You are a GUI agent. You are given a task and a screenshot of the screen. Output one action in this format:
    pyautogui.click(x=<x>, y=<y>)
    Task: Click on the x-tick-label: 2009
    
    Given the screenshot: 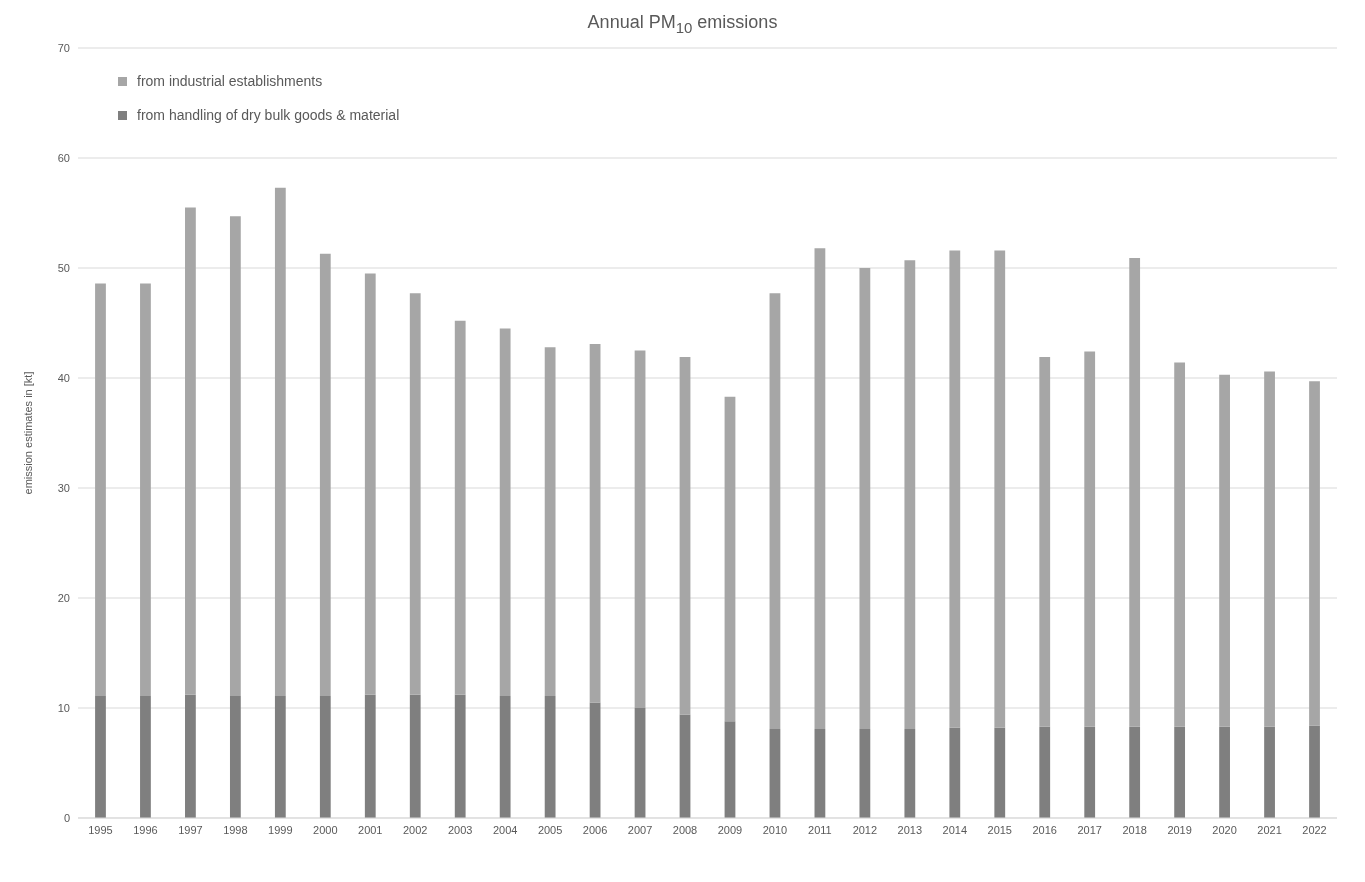 What is the action you would take?
    pyautogui.click(x=730, y=829)
    